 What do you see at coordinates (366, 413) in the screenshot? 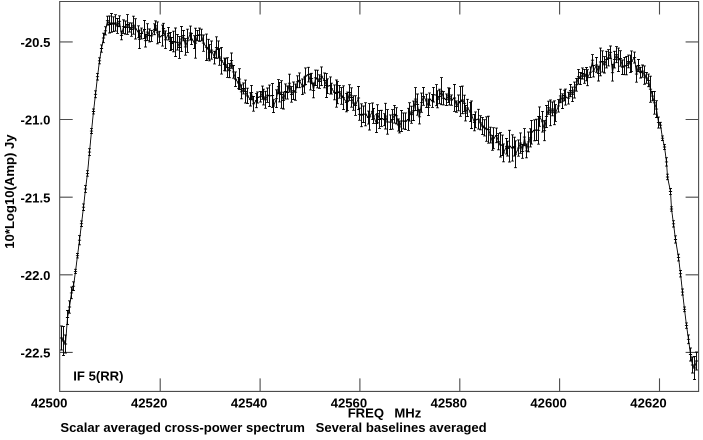
I see `svg-text: FREQ` at bounding box center [366, 413].